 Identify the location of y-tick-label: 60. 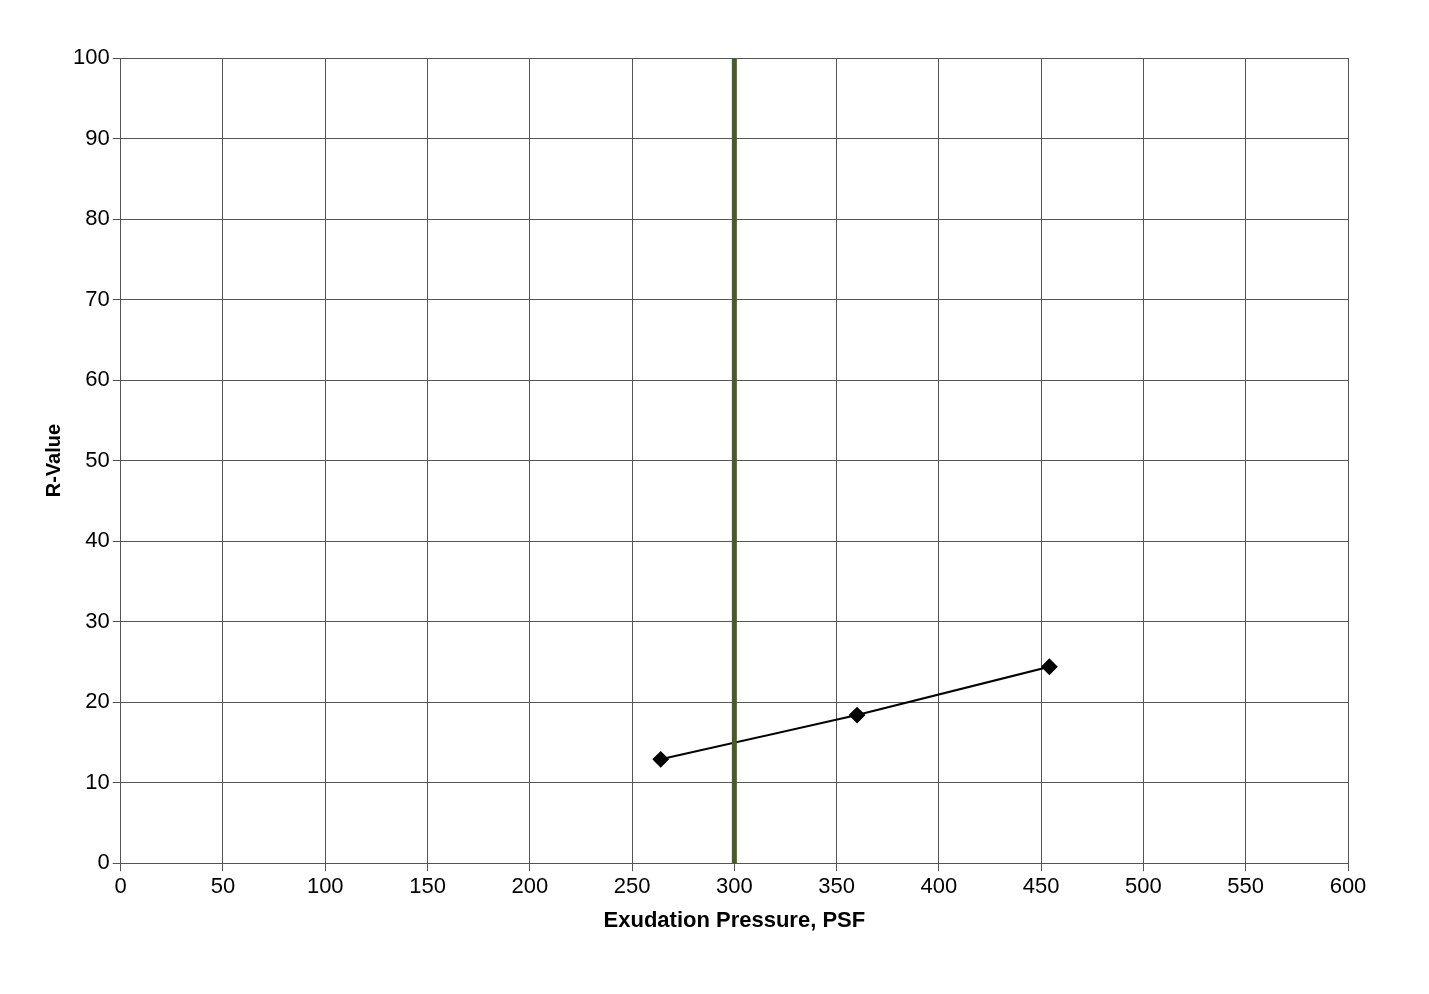
(97, 379).